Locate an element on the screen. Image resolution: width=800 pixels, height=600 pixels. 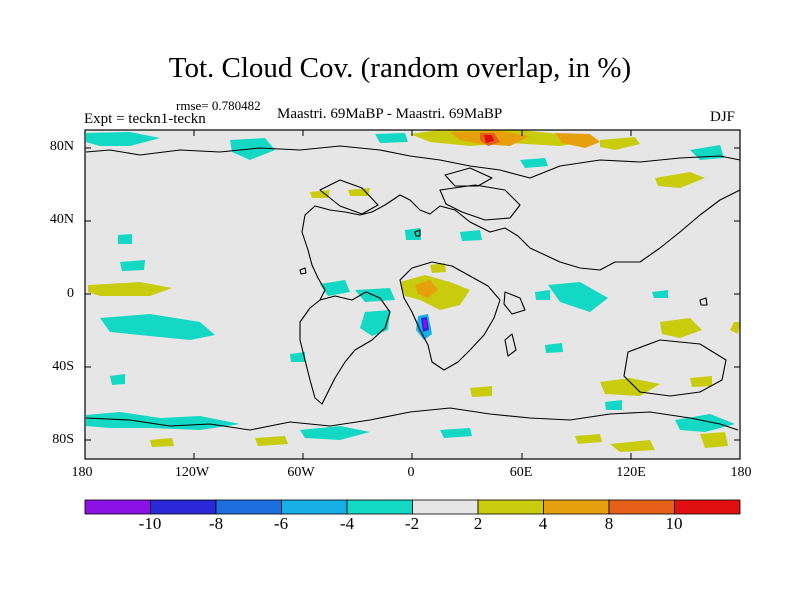
coastline-arctic-island is located at coordinates (468, 177).